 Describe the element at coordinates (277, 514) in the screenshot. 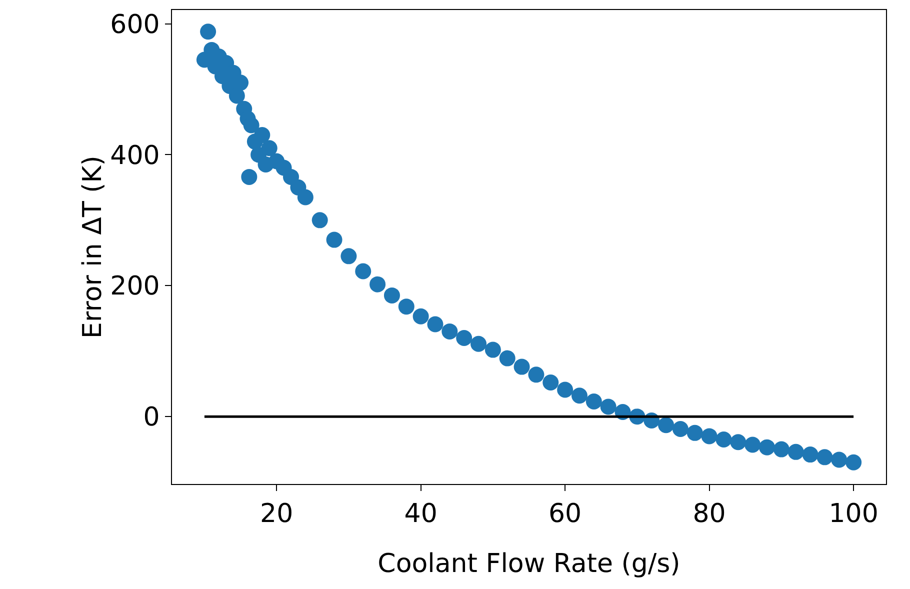

I see `x-tick-label: 20` at that location.